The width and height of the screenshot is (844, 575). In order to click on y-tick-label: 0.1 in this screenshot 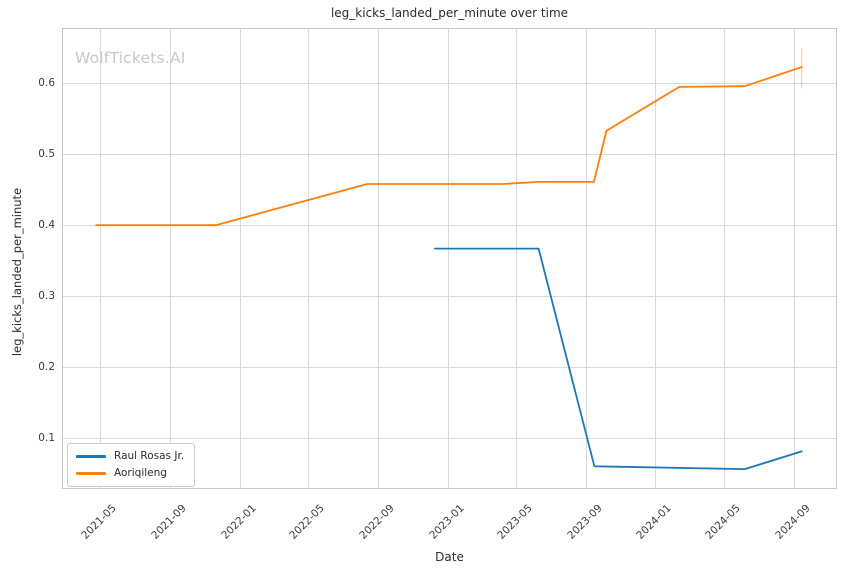, I will do `click(46, 437)`.